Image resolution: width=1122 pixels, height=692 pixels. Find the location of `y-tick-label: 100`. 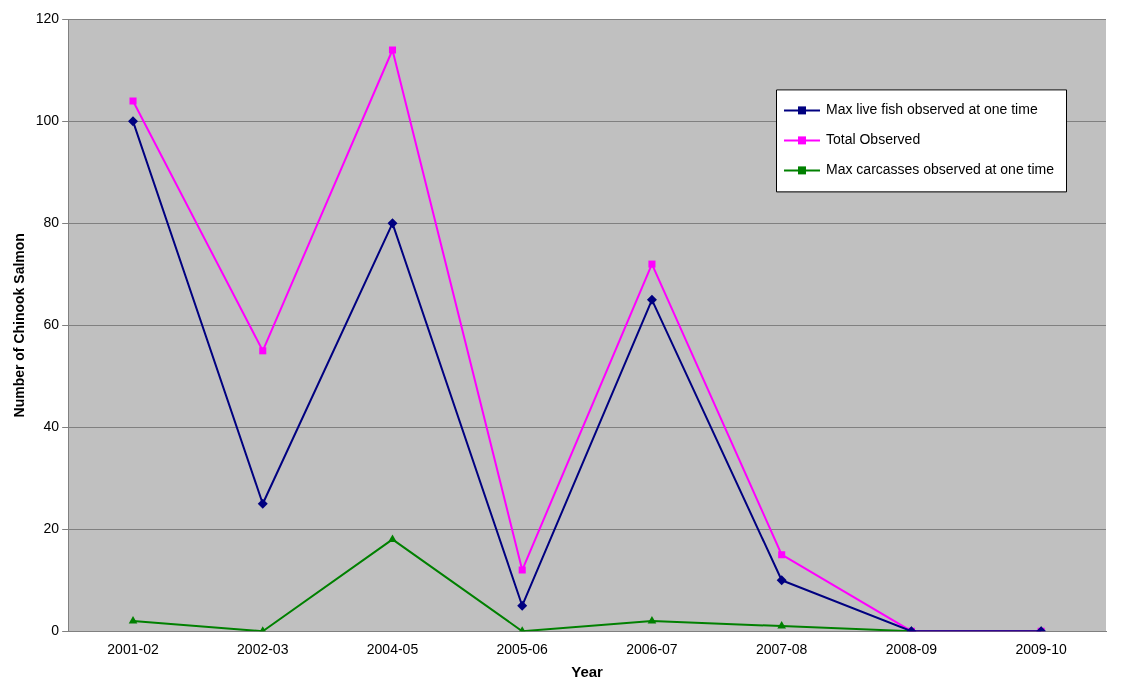

y-tick-label: 100 is located at coordinates (47, 120).